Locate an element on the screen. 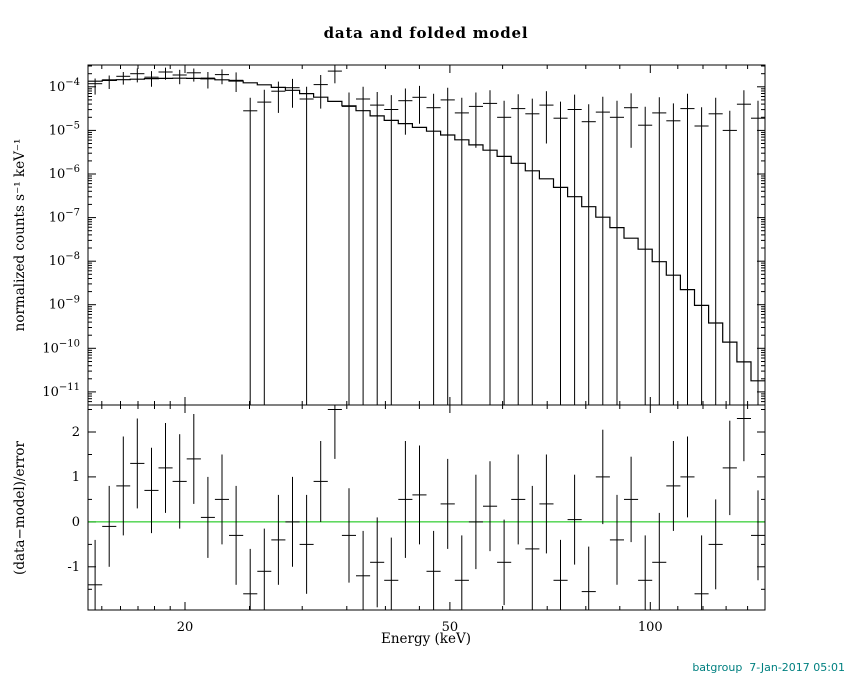 The image size is (850, 680). y-tick-label: 10⁻⁵ is located at coordinates (64, 129).